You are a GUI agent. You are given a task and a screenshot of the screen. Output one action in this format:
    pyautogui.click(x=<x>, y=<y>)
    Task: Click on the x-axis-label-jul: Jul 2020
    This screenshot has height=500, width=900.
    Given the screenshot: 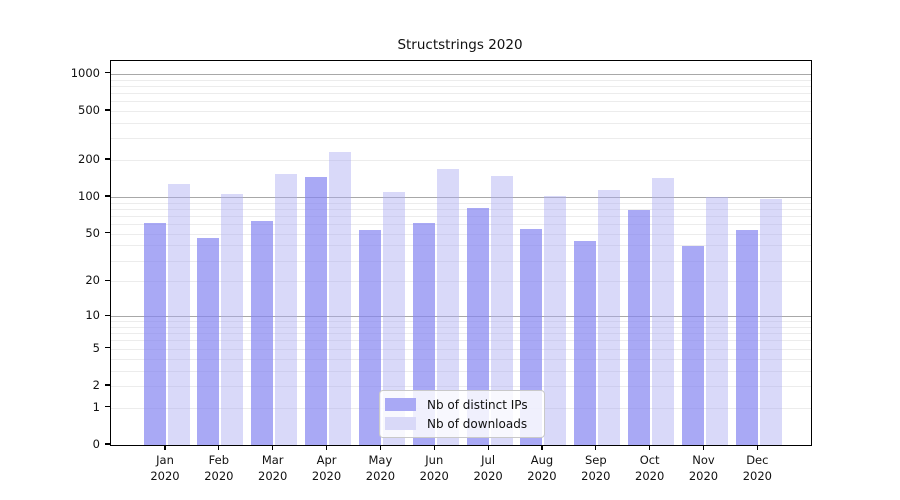 What is the action you would take?
    pyautogui.click(x=488, y=468)
    